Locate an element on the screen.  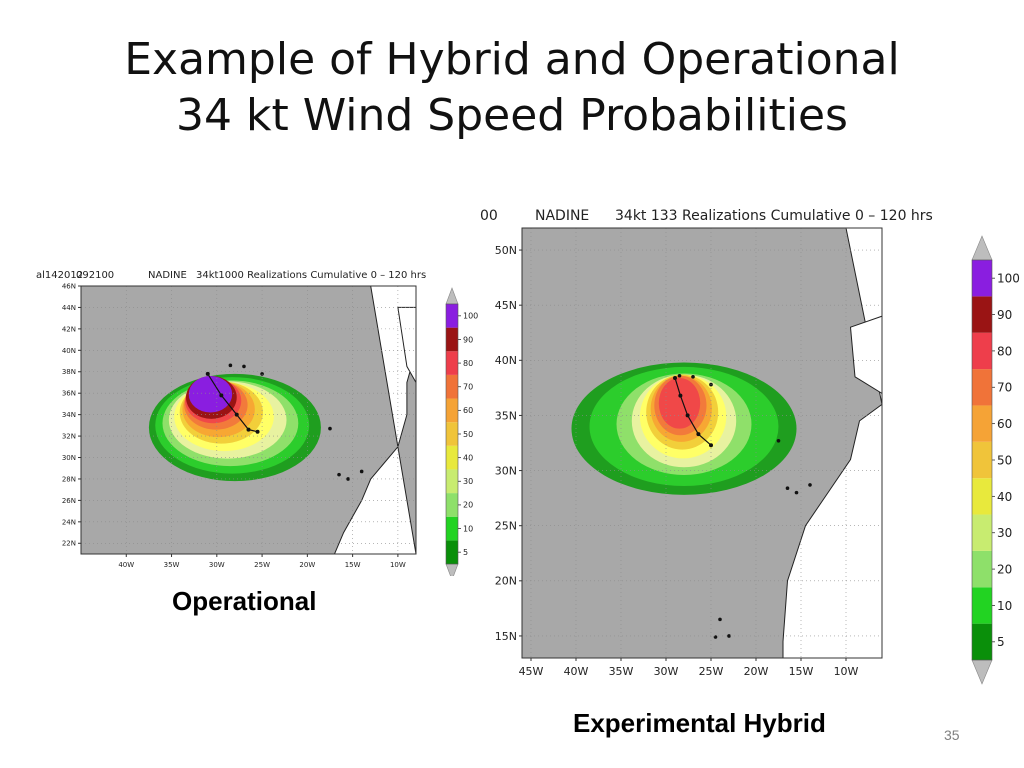
map-layers is located at coordinates (248, 420).